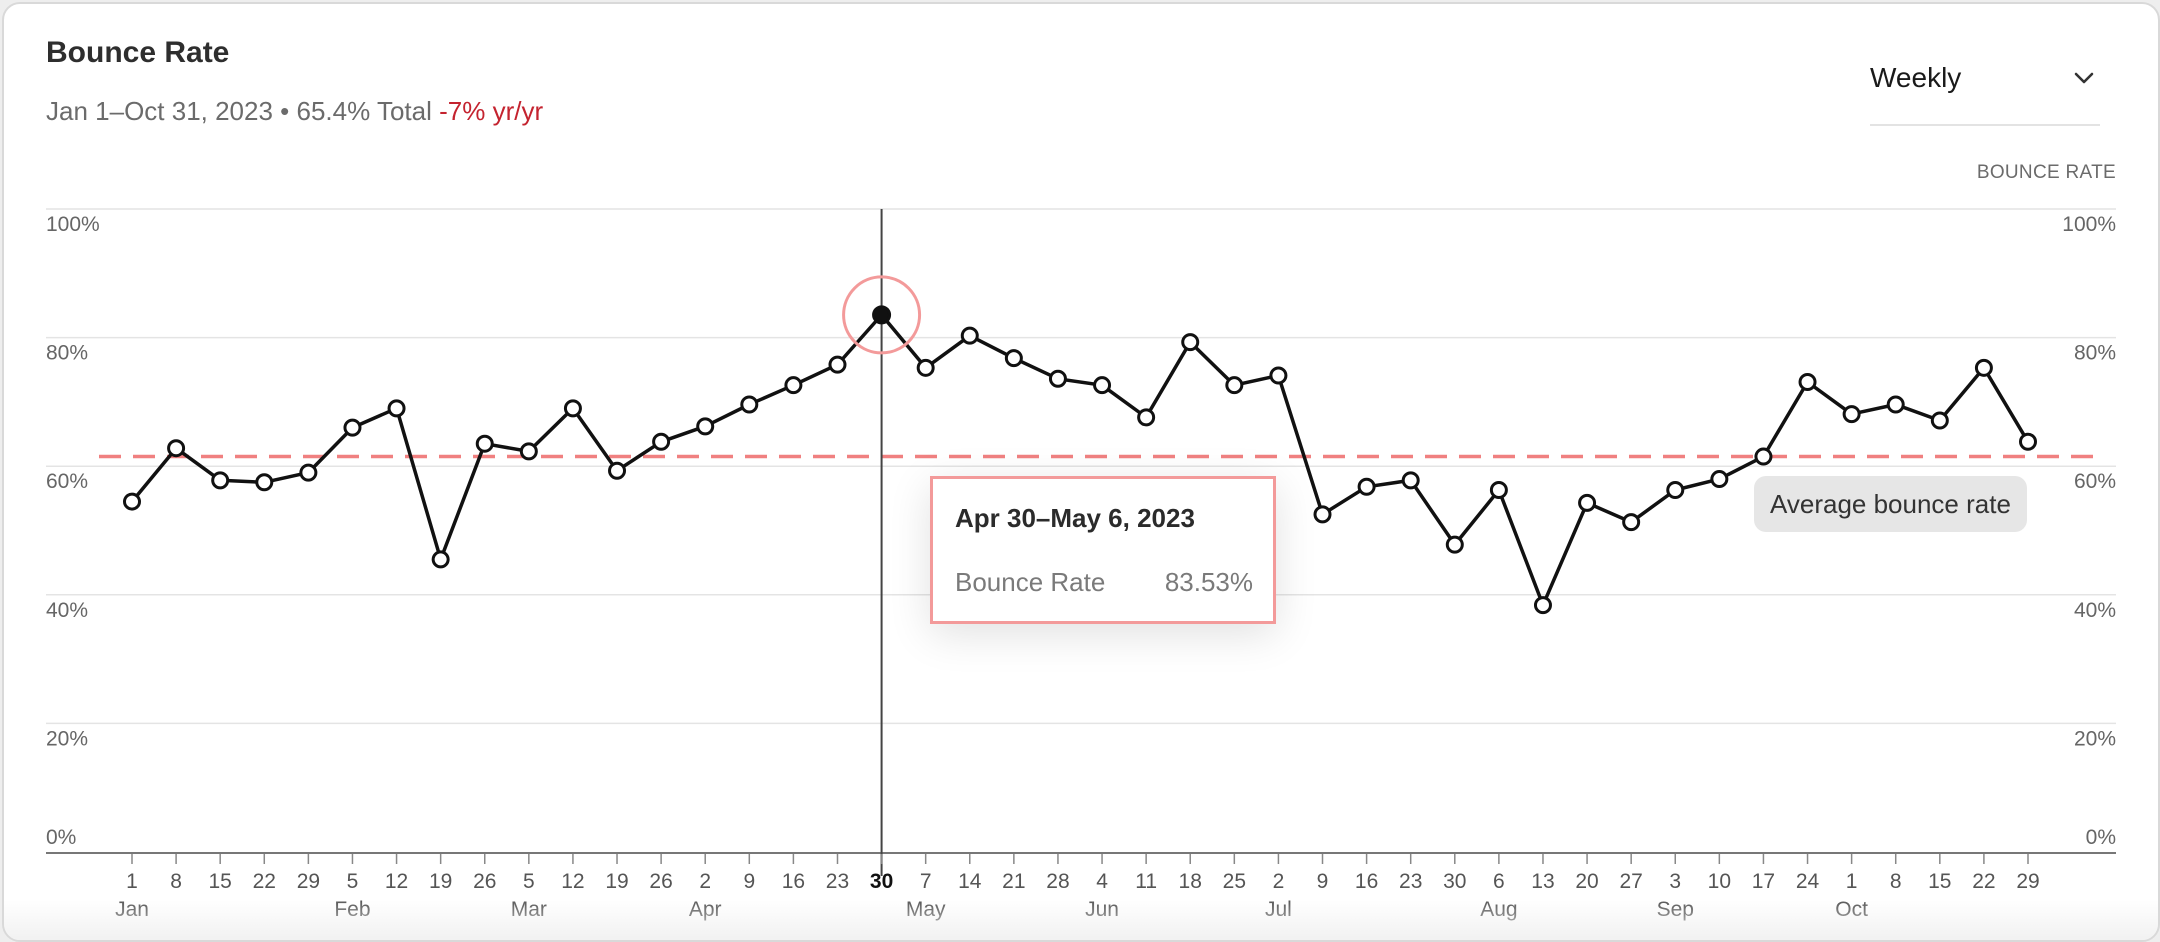 Image resolution: width=2160 pixels, height=942 pixels. What do you see at coordinates (970, 881) in the screenshot?
I see `x-tick-label: 14` at bounding box center [970, 881].